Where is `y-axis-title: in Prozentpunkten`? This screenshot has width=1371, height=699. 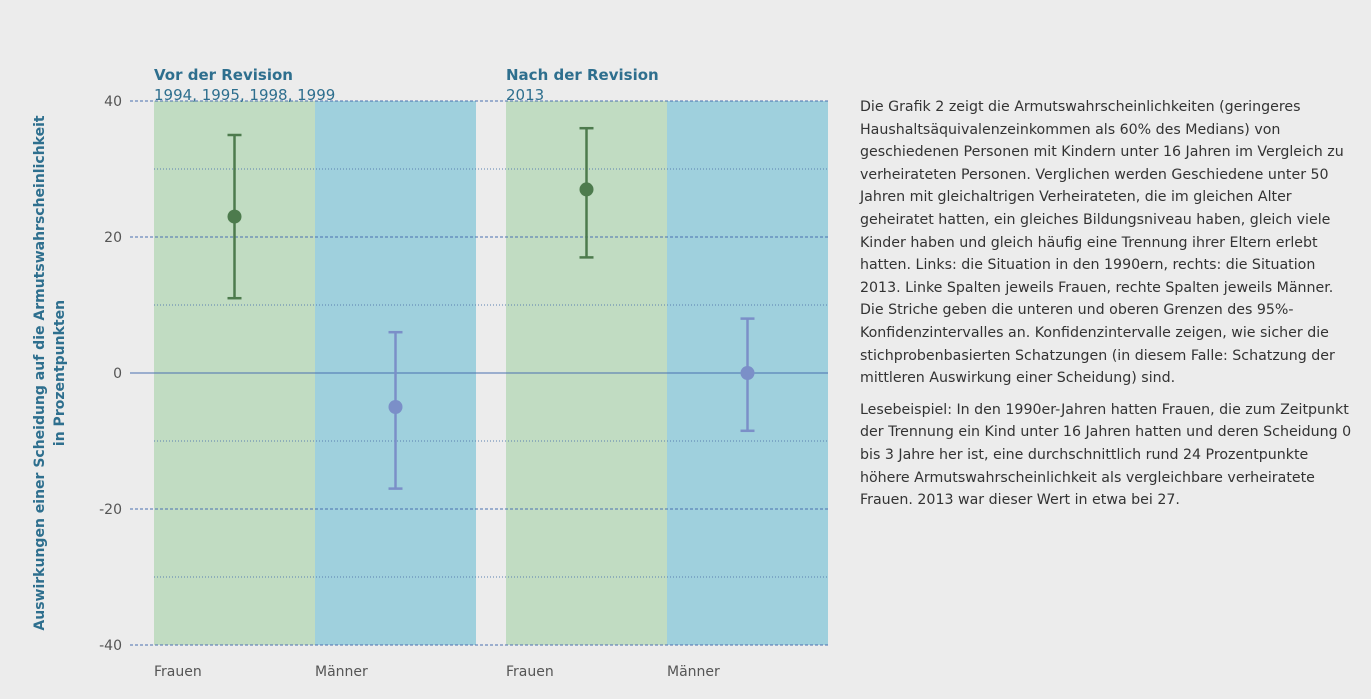 y-axis-title: in Prozentpunkten is located at coordinates (60, 373).